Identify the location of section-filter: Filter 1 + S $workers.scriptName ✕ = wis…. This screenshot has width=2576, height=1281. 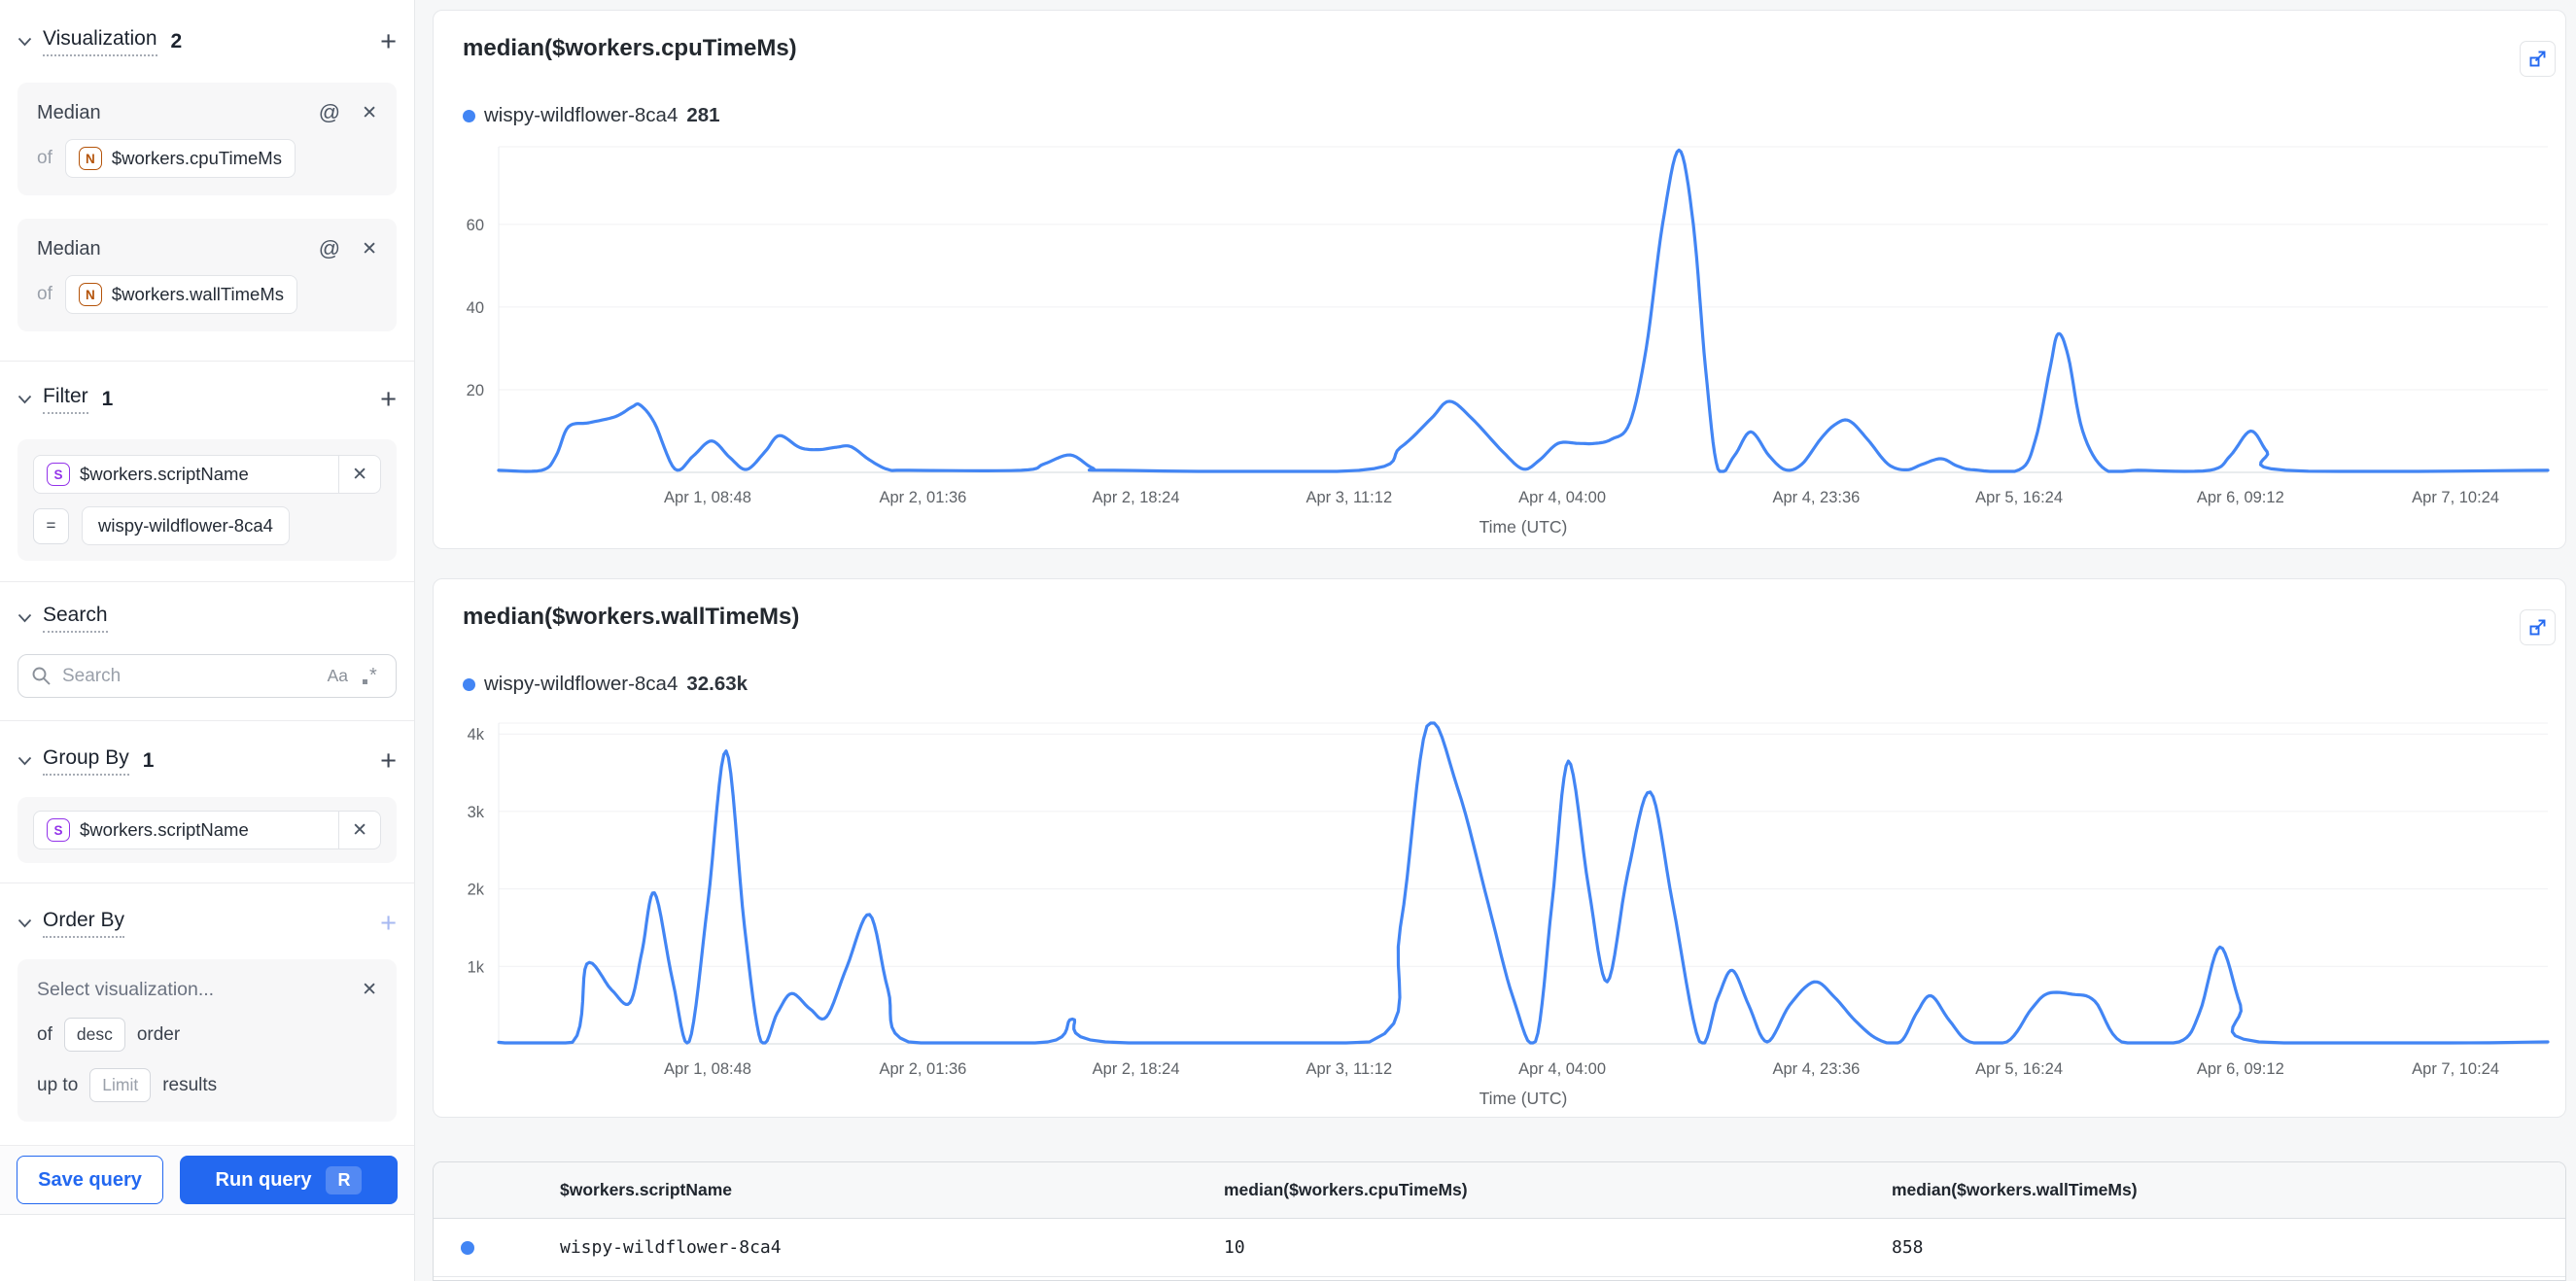
(207, 472).